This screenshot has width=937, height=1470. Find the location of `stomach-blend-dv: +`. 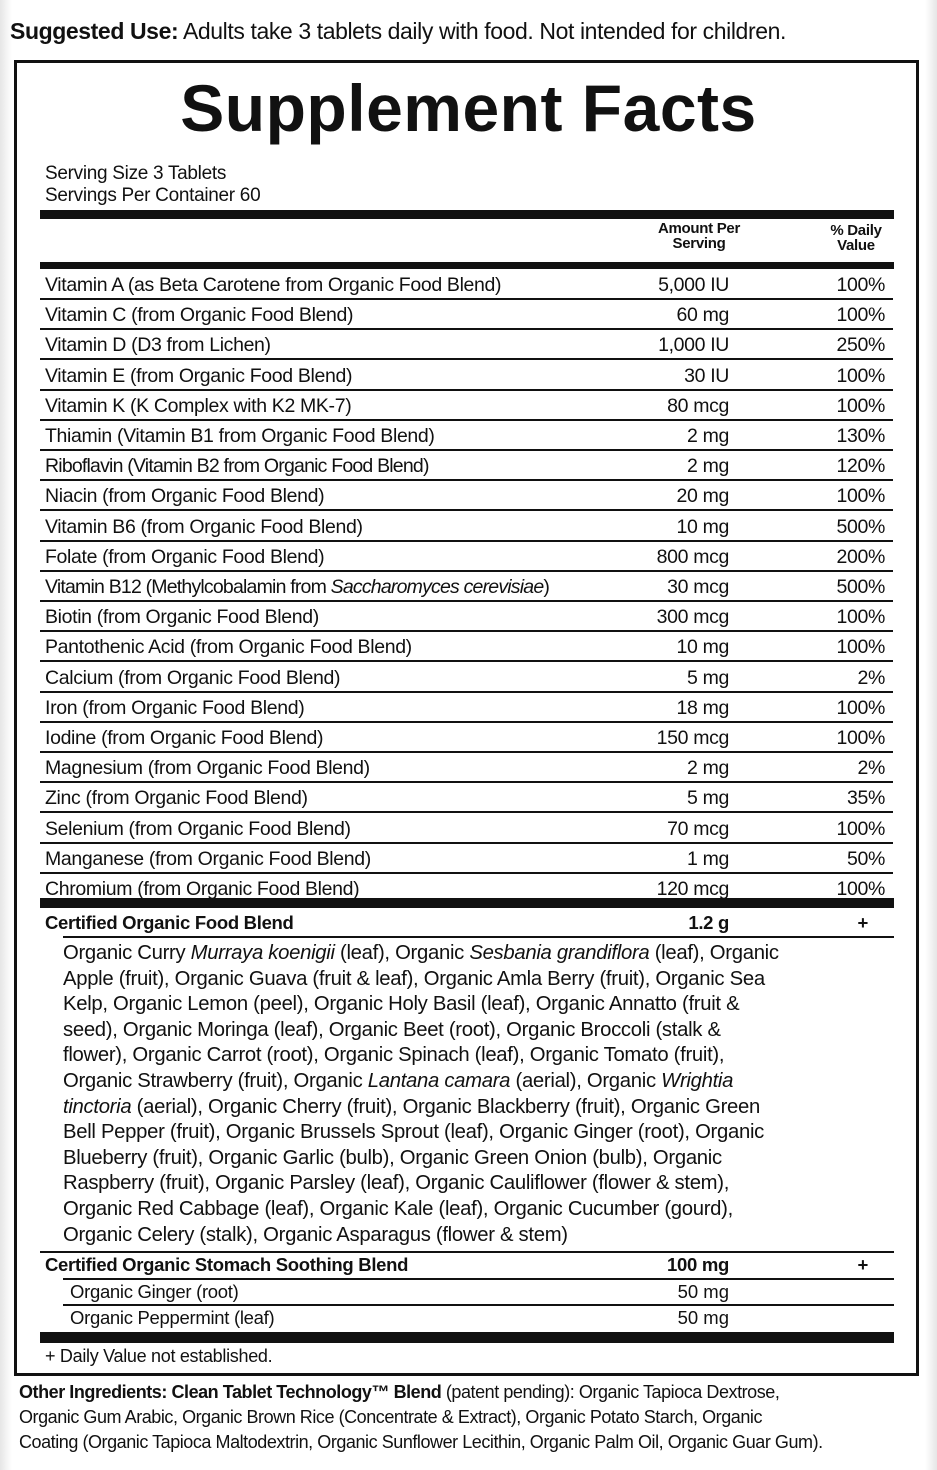

stomach-blend-dv: + is located at coordinates (862, 1264).